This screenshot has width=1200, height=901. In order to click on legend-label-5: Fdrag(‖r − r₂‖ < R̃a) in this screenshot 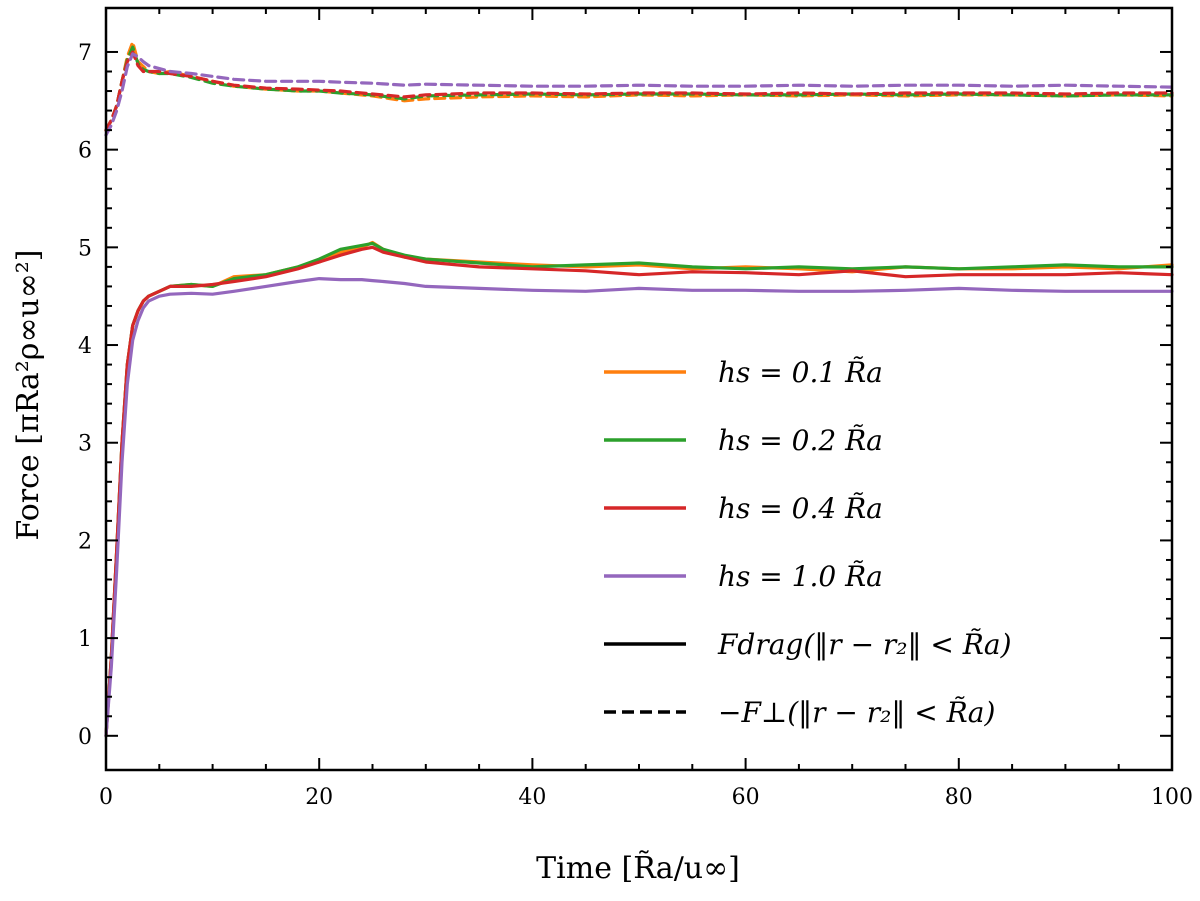, I will do `click(864, 644)`.